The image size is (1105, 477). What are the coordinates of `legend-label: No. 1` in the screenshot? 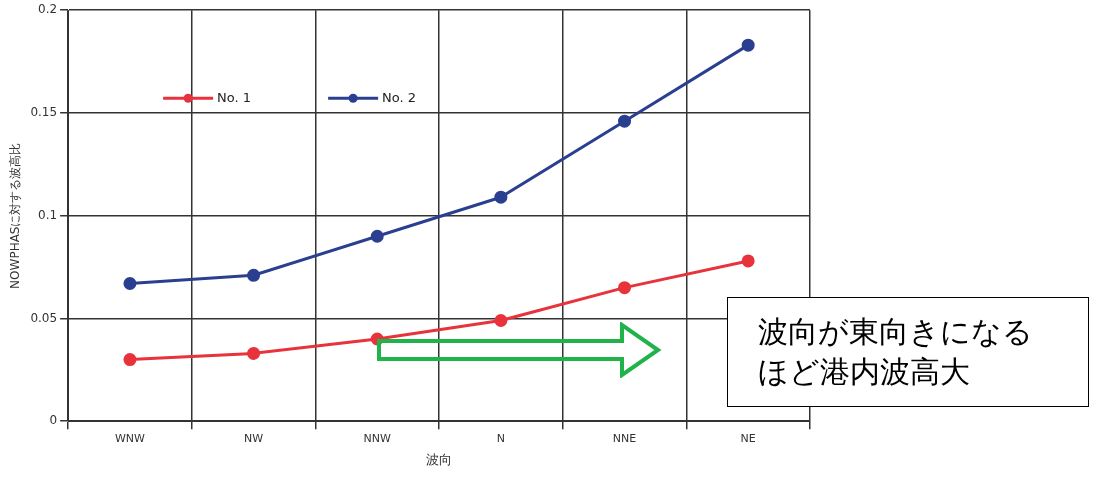 It's located at (234, 97).